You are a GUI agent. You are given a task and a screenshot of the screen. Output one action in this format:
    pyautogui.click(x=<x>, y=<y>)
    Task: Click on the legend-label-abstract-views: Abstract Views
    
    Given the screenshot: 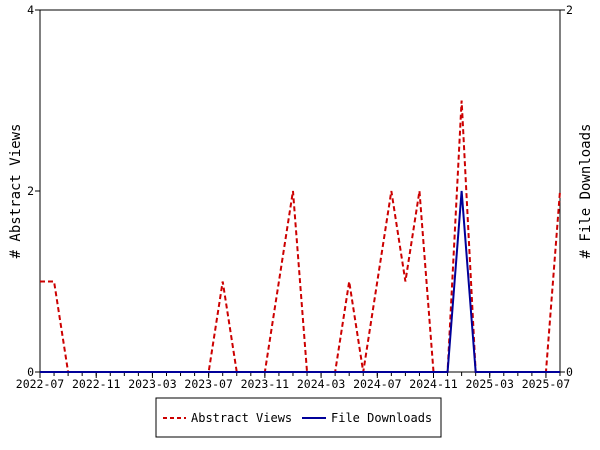 What is the action you would take?
    pyautogui.click(x=241, y=418)
    